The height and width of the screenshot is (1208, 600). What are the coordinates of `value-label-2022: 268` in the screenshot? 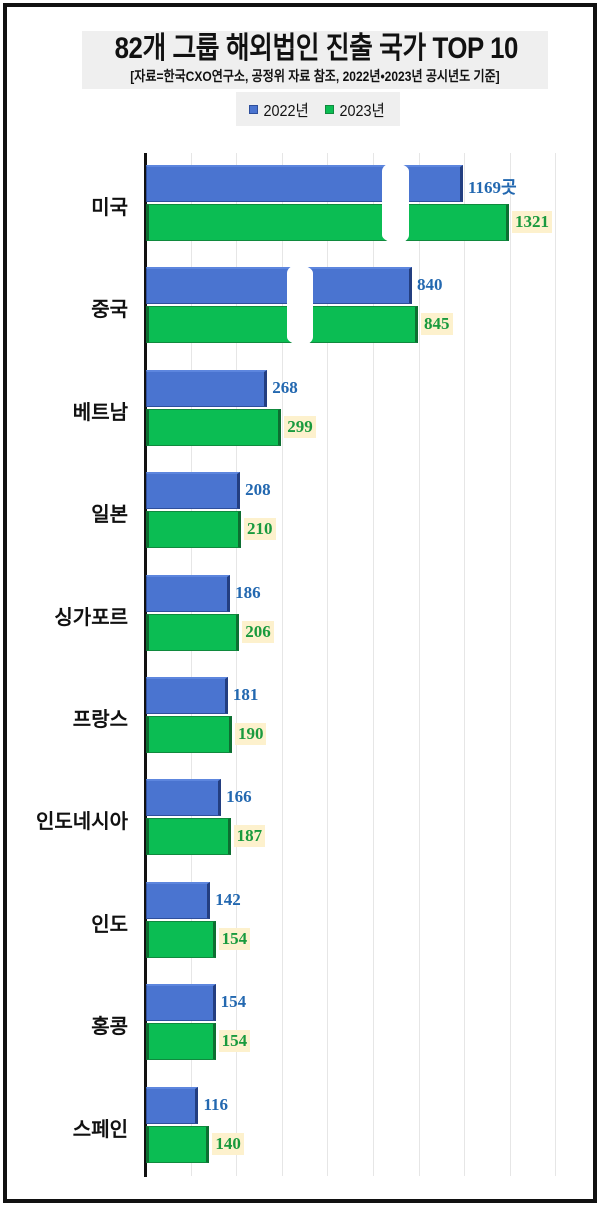 It's located at (285, 387).